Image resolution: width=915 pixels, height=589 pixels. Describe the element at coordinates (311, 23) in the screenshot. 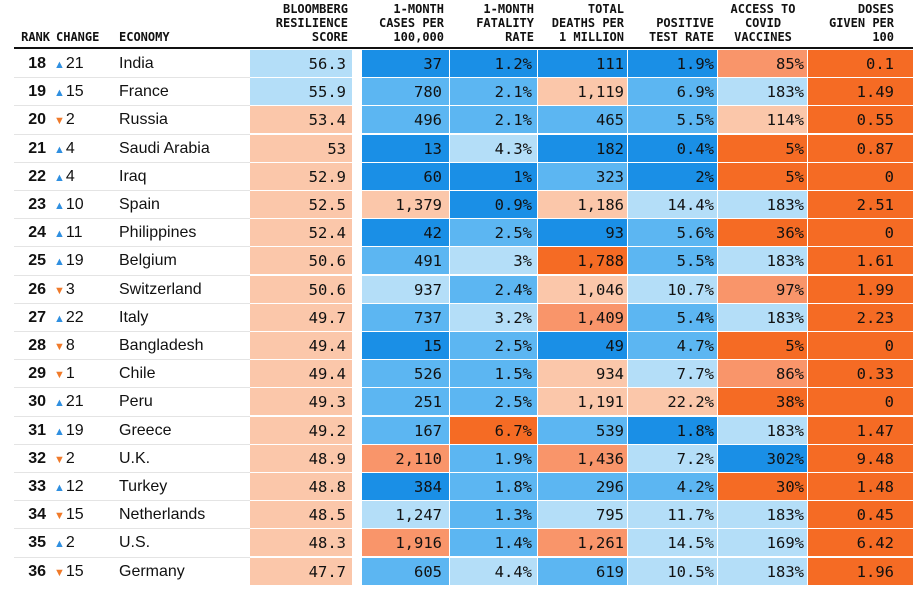

I see `header-score: BLOOMBERG RESILIENCE SCORE` at that location.